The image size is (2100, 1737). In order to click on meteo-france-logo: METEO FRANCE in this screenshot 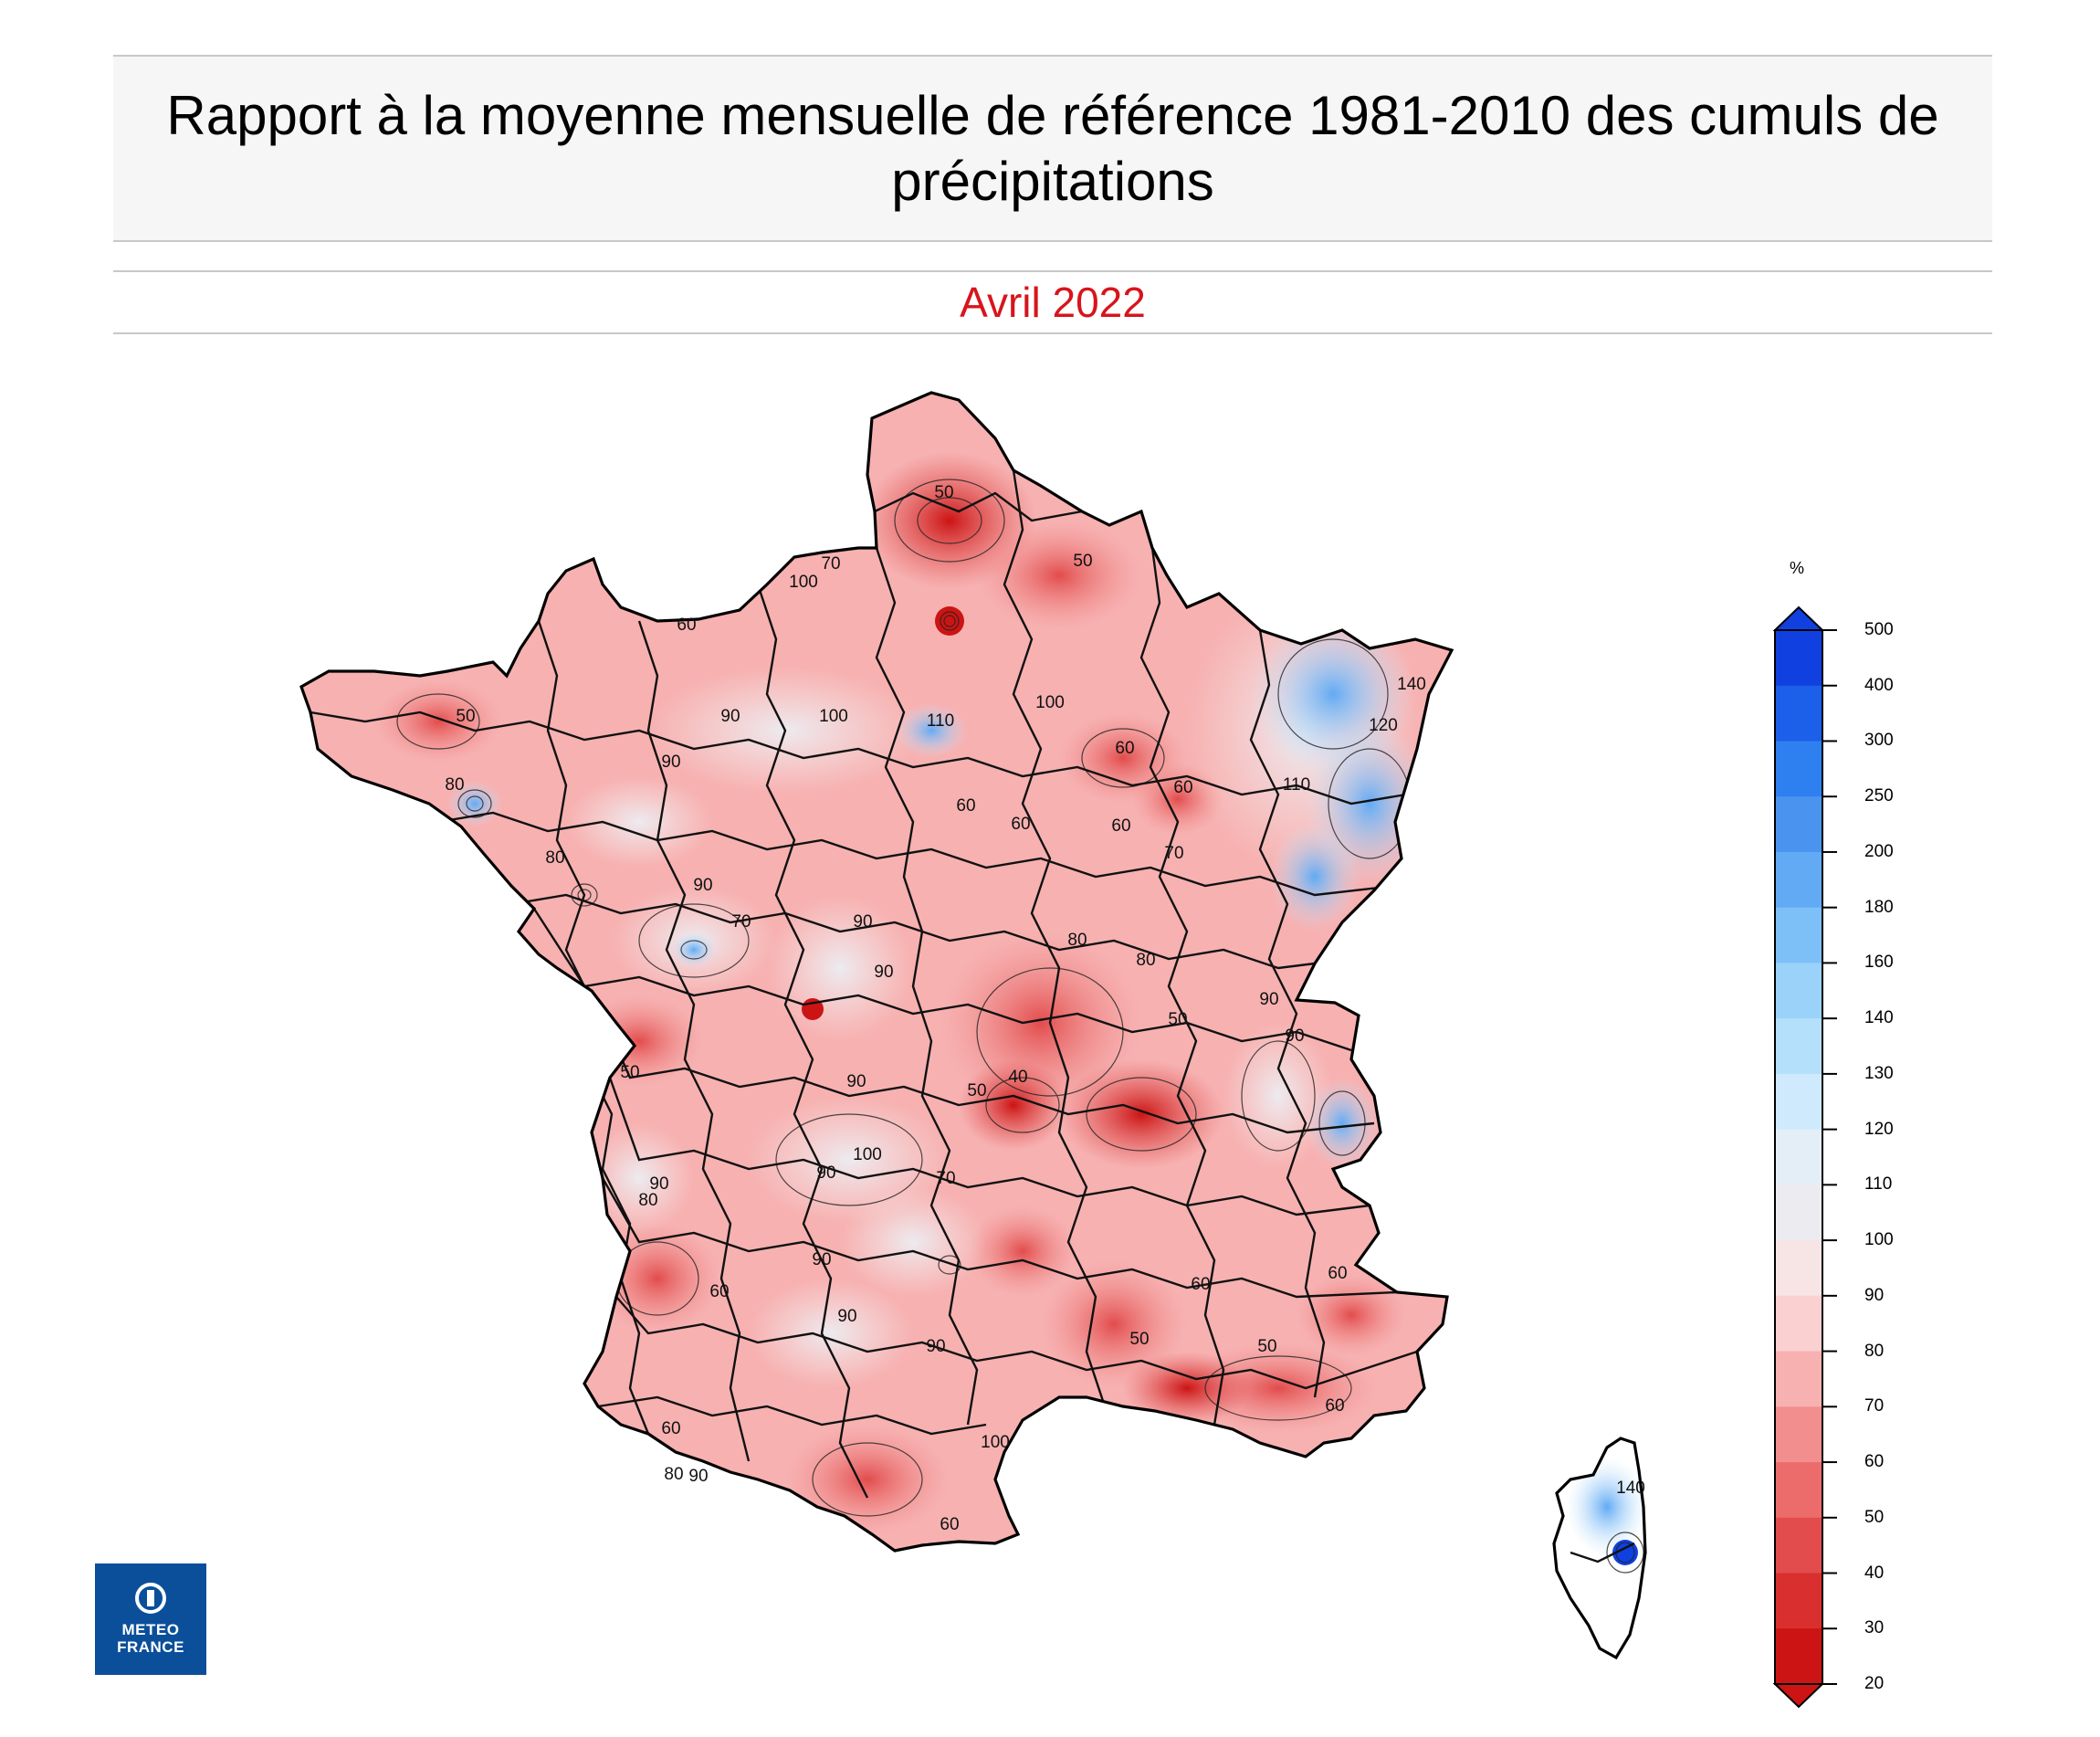, I will do `click(150, 1619)`.